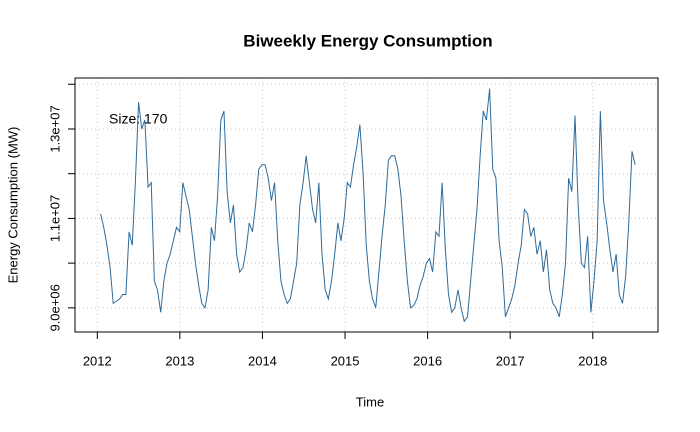  What do you see at coordinates (54, 307) in the screenshot?
I see `y-tick-label: 9.0e+06` at bounding box center [54, 307].